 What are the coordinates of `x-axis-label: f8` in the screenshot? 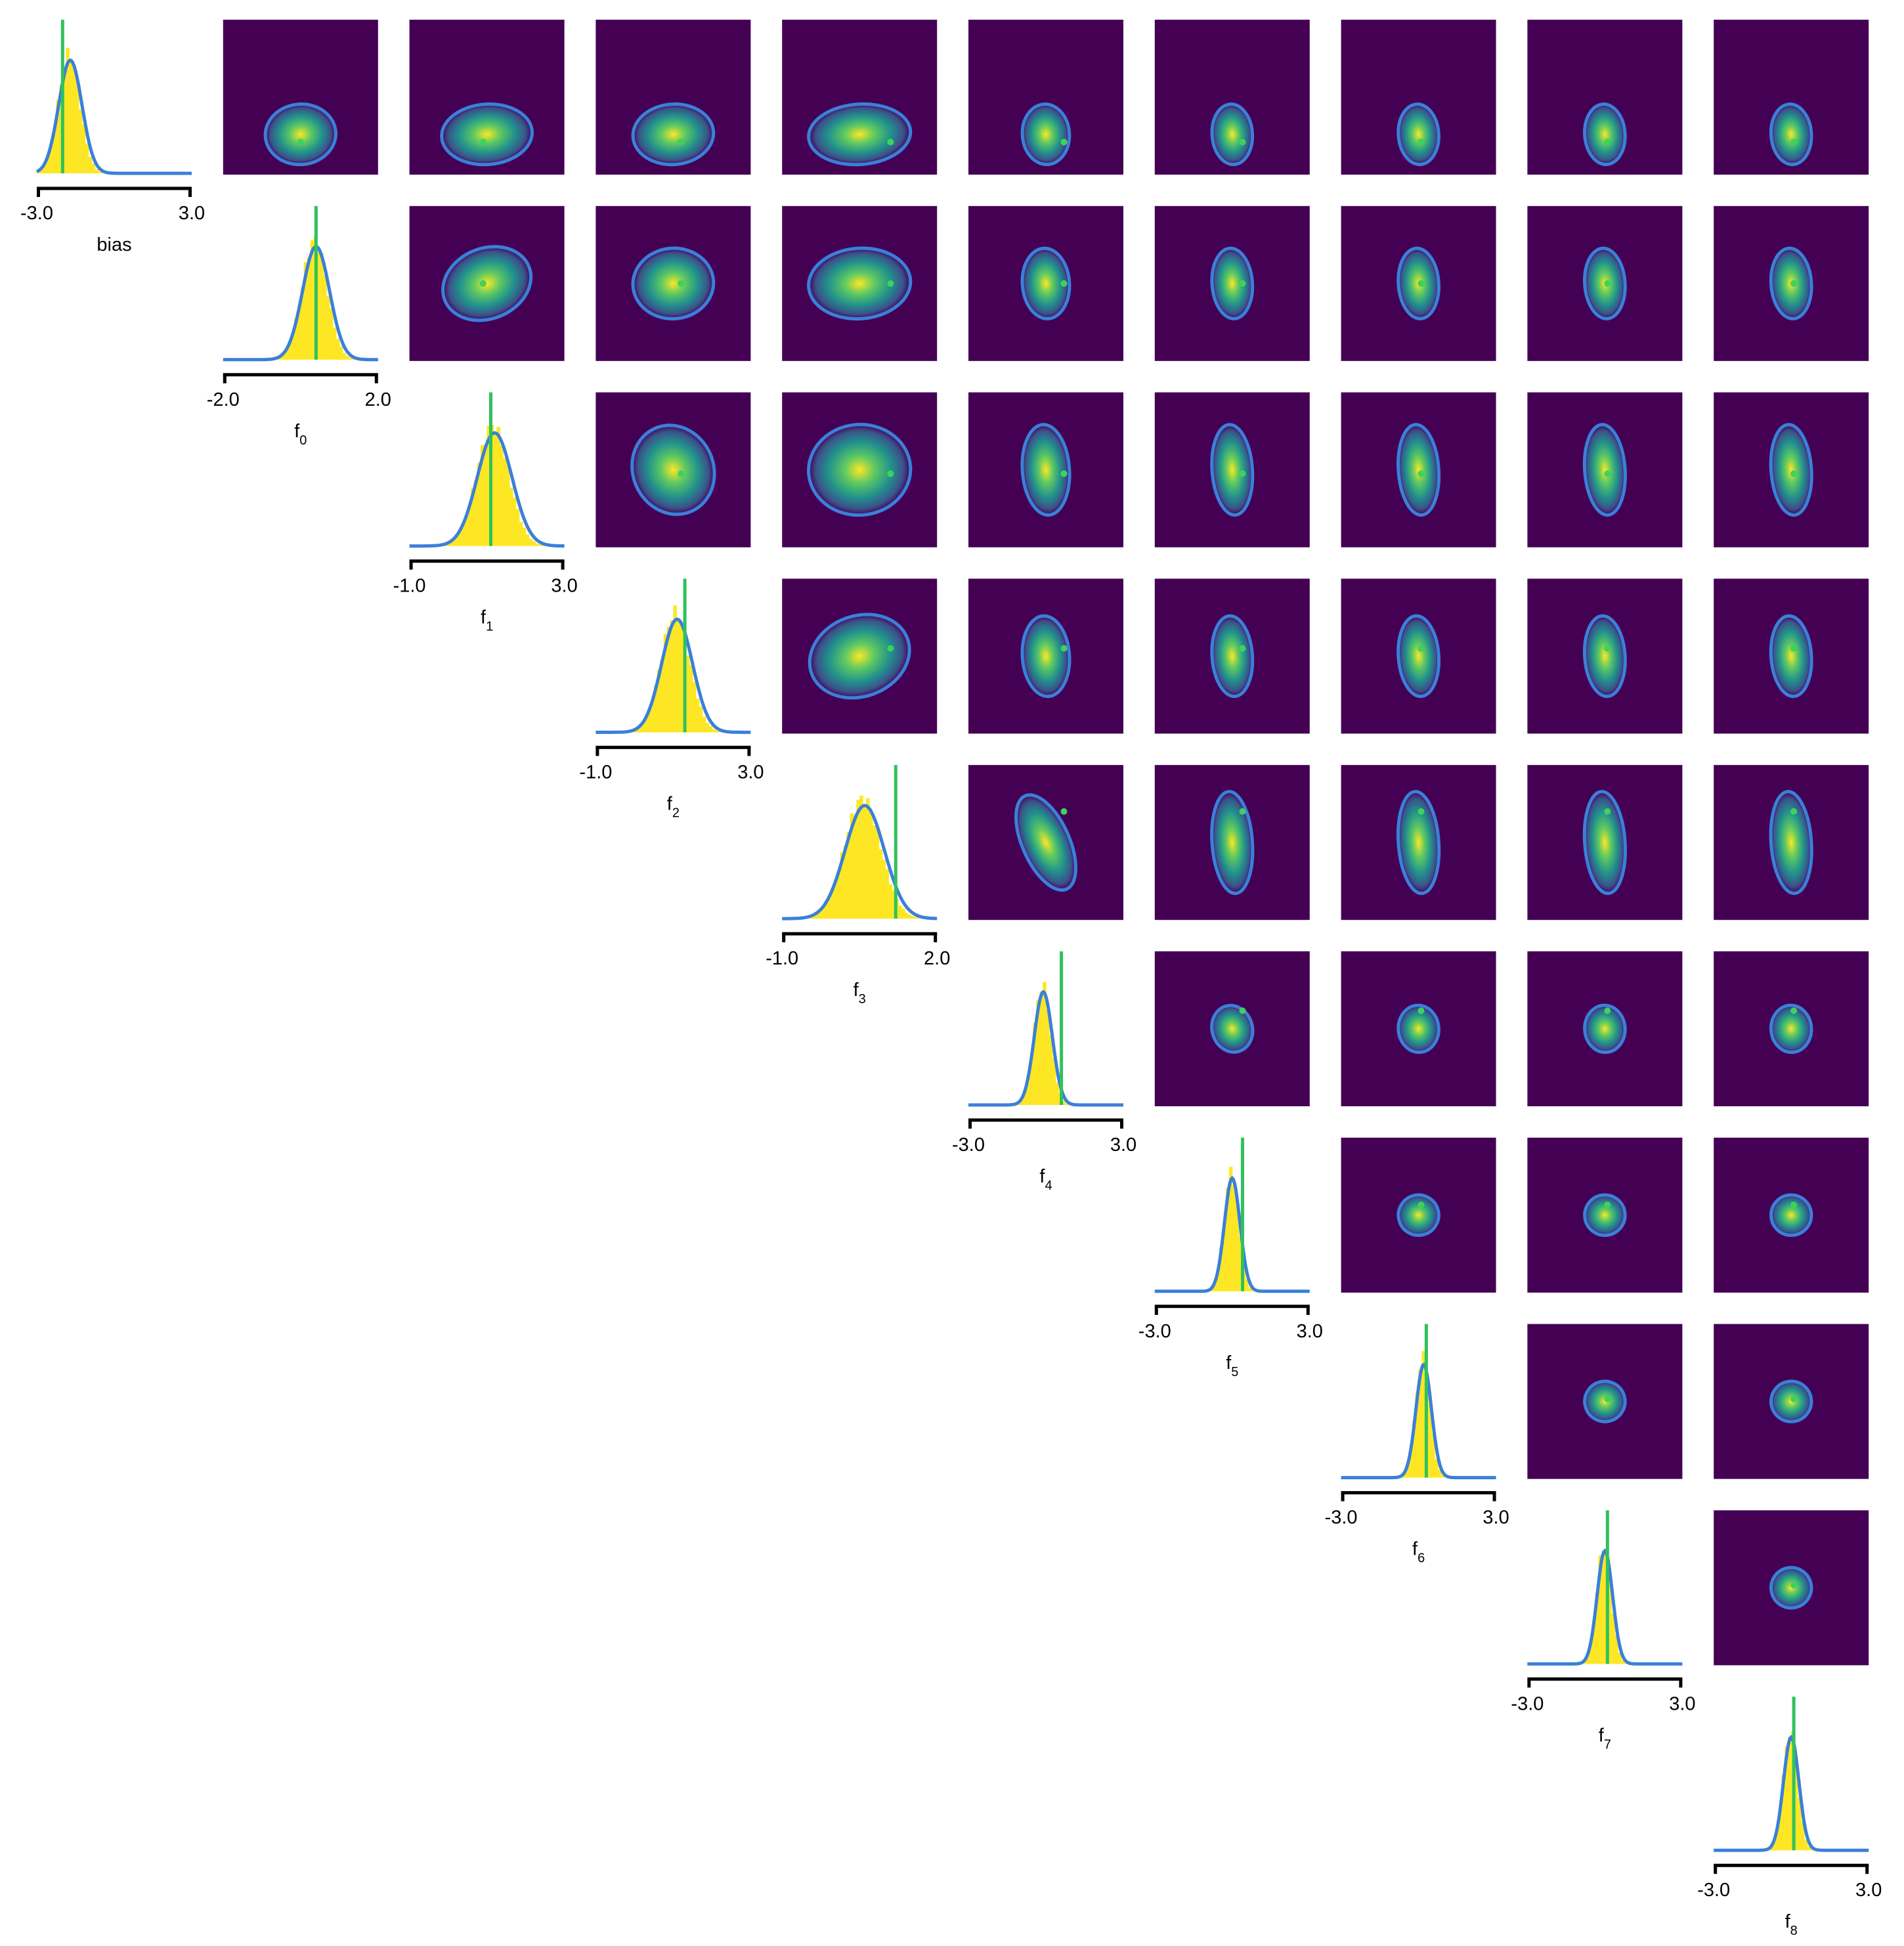 It's located at (1791, 1924).